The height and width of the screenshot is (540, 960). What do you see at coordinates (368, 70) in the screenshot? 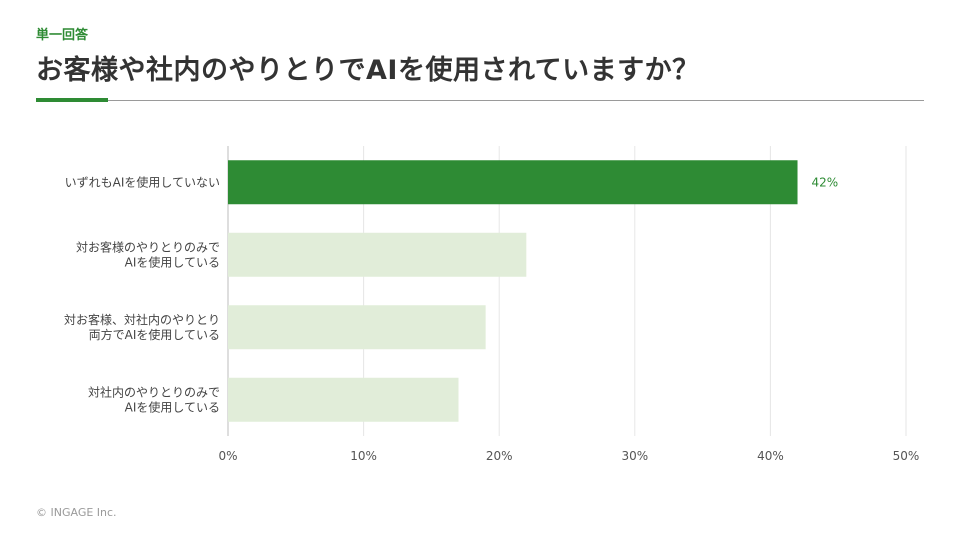
I see `page-title: お客様や社内のやりとりでAIを使用されていますか？` at bounding box center [368, 70].